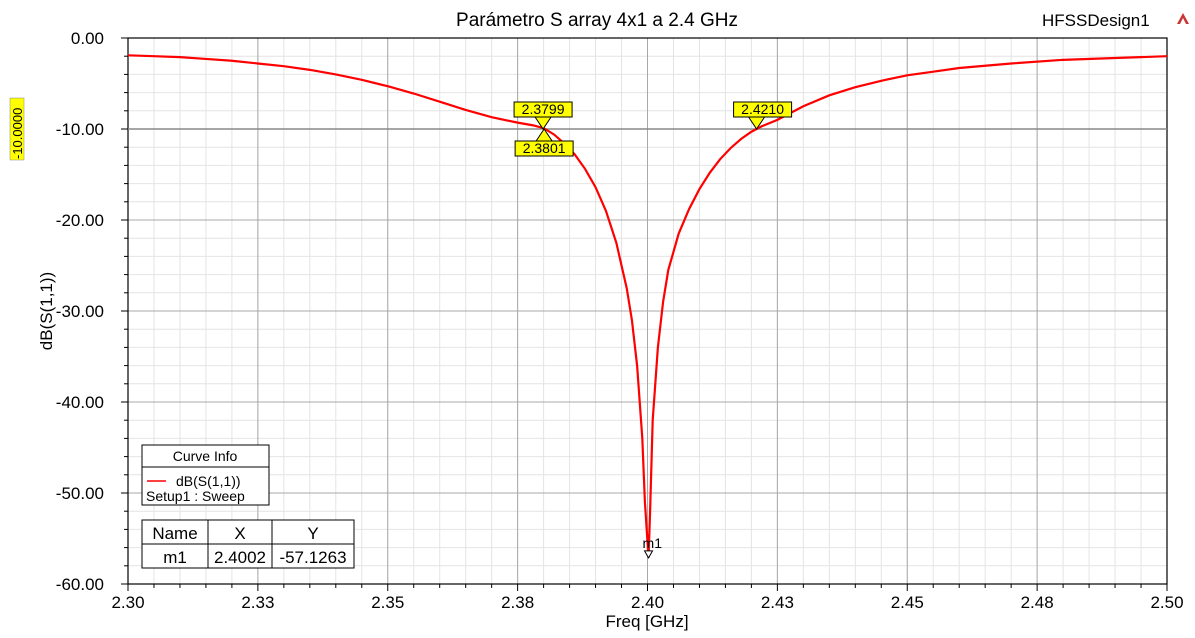 This screenshot has height=638, width=1195. I want to click on marker-2.3801: 2.3801, so click(544, 142).